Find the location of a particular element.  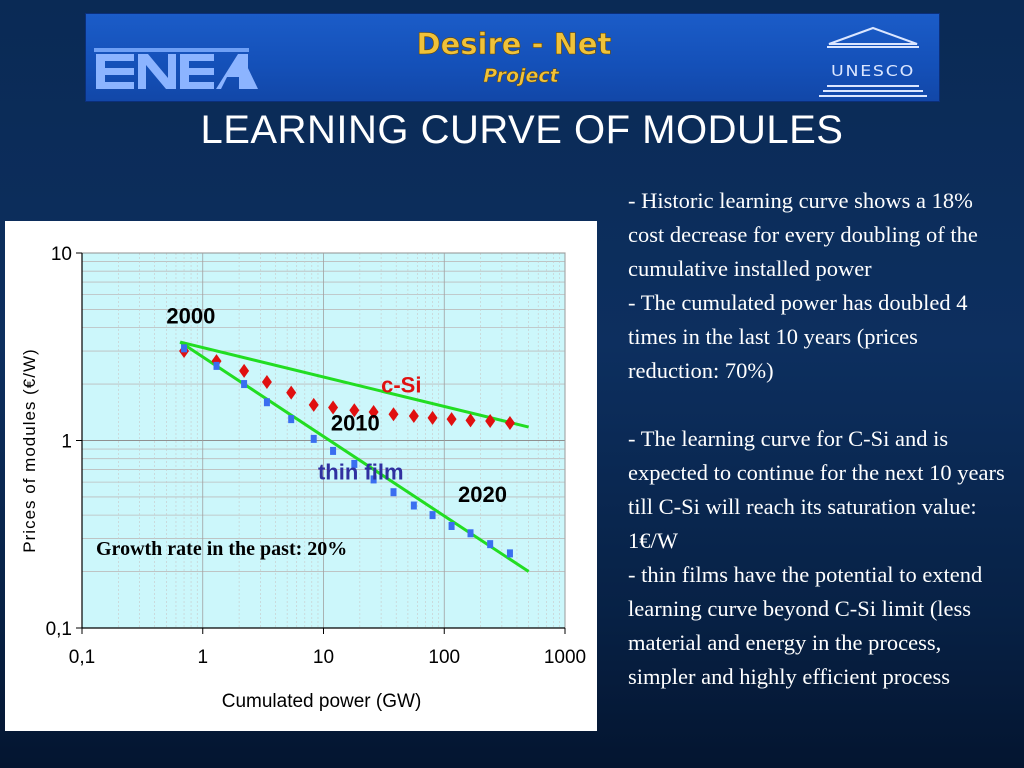

x-tick-label: 10 is located at coordinates (323, 657).